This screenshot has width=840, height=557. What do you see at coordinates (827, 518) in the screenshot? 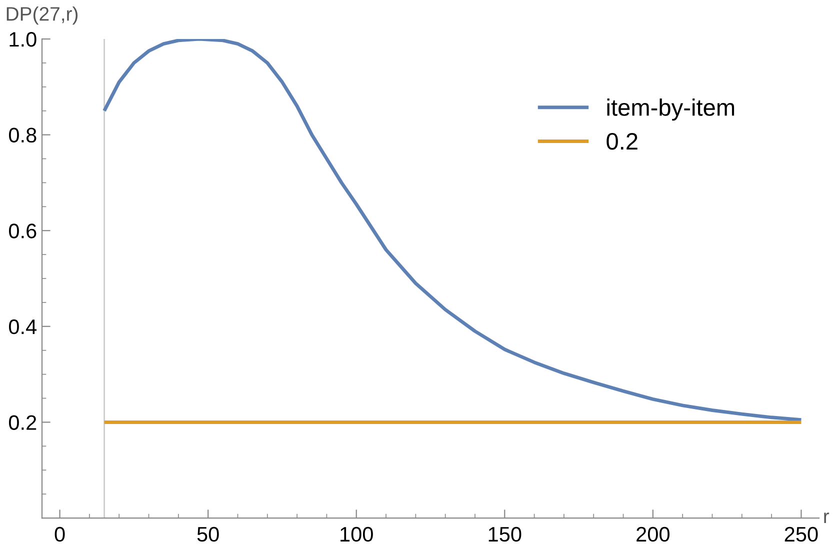
I see `x-axis-title: r` at bounding box center [827, 518].